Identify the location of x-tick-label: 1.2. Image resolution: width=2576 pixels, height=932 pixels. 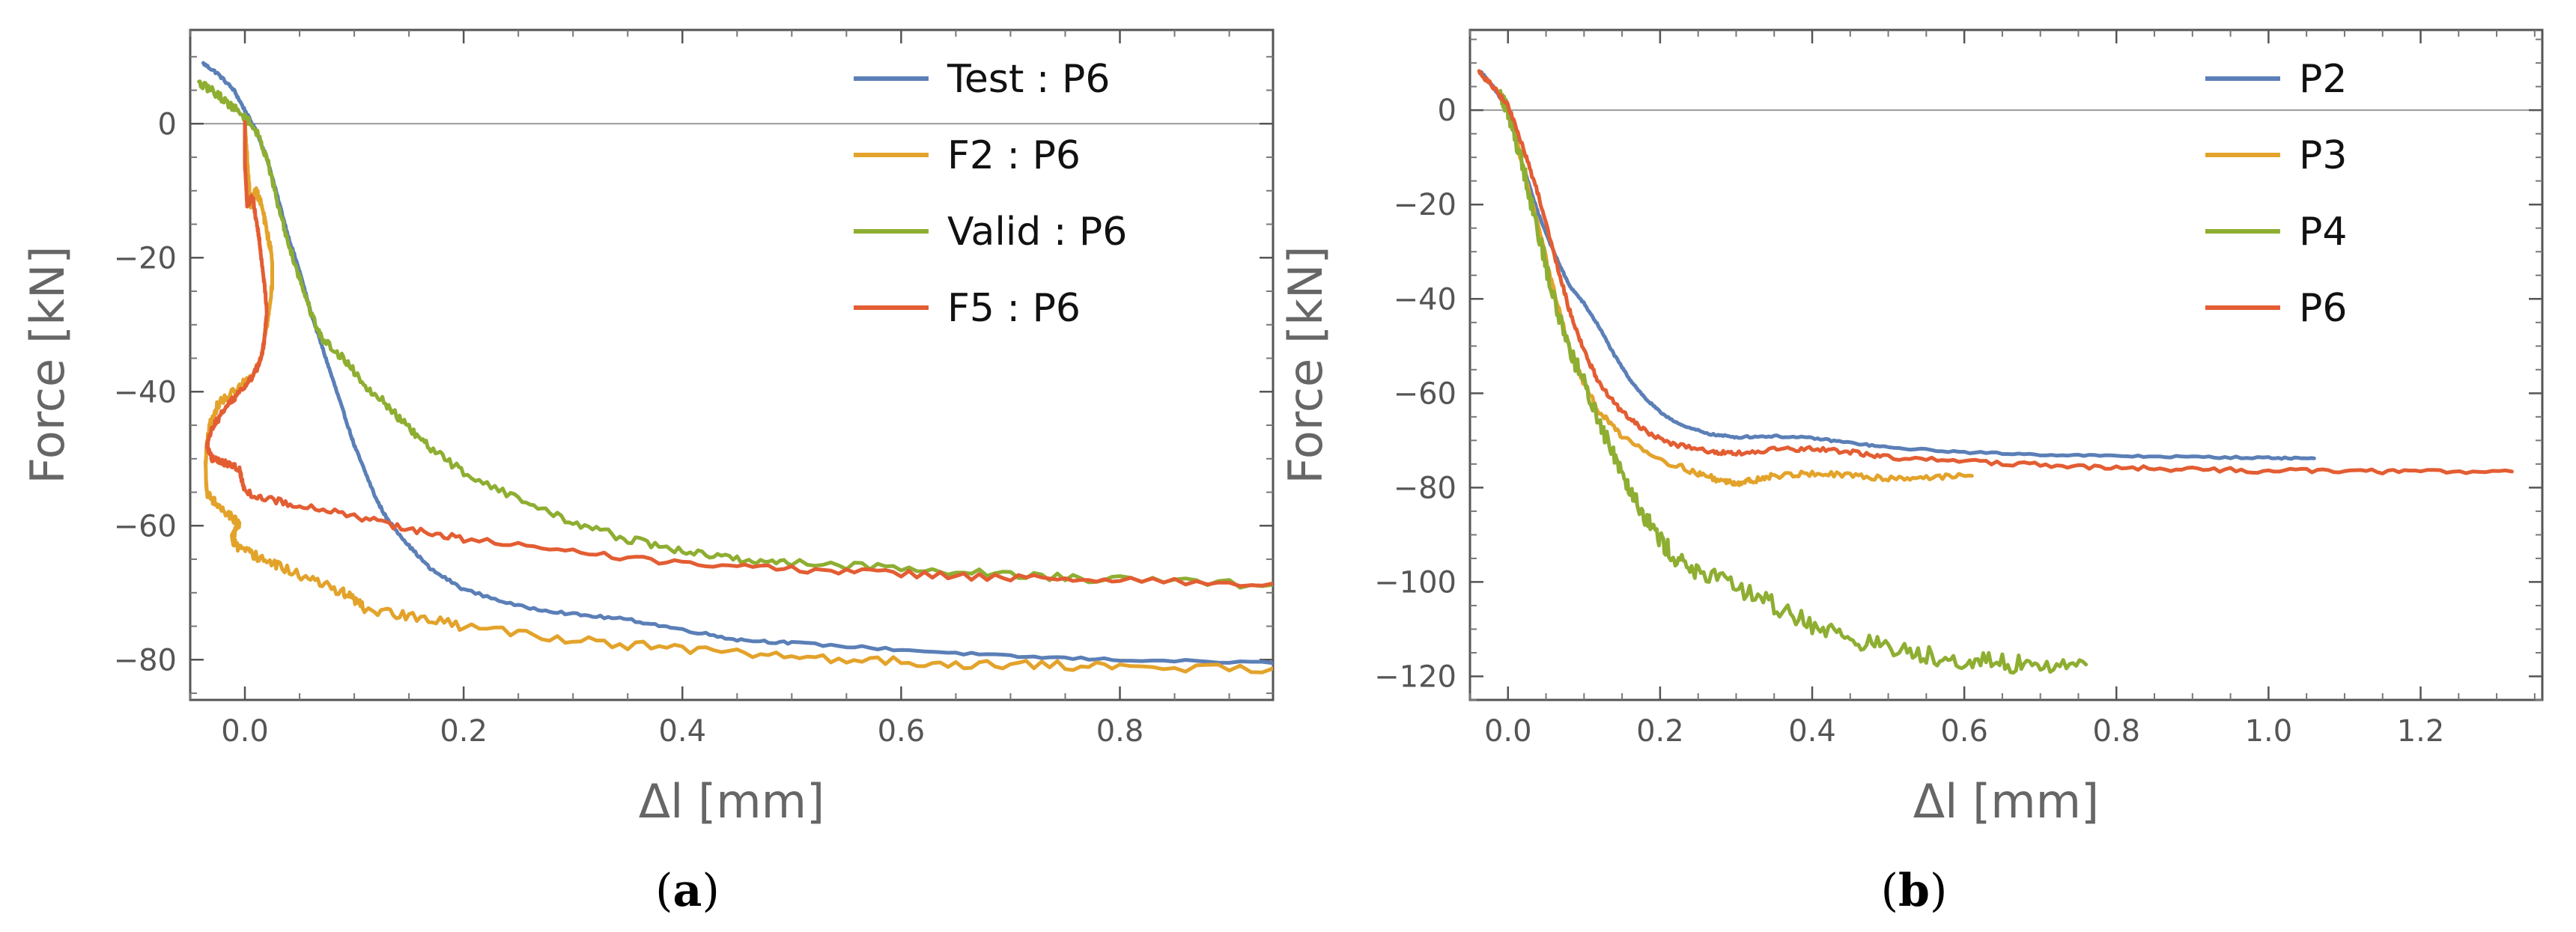
(2421, 731).